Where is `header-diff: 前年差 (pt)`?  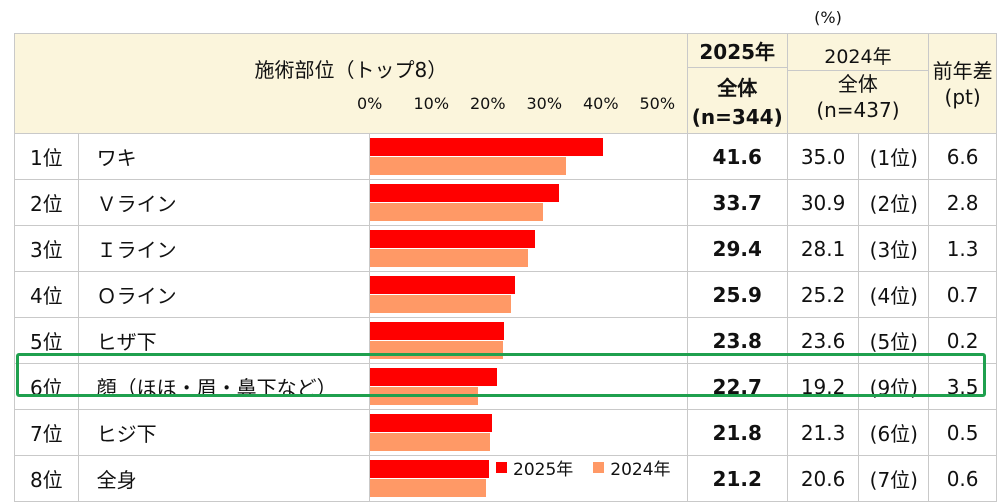
header-diff: 前年差 (pt) is located at coordinates (962, 83).